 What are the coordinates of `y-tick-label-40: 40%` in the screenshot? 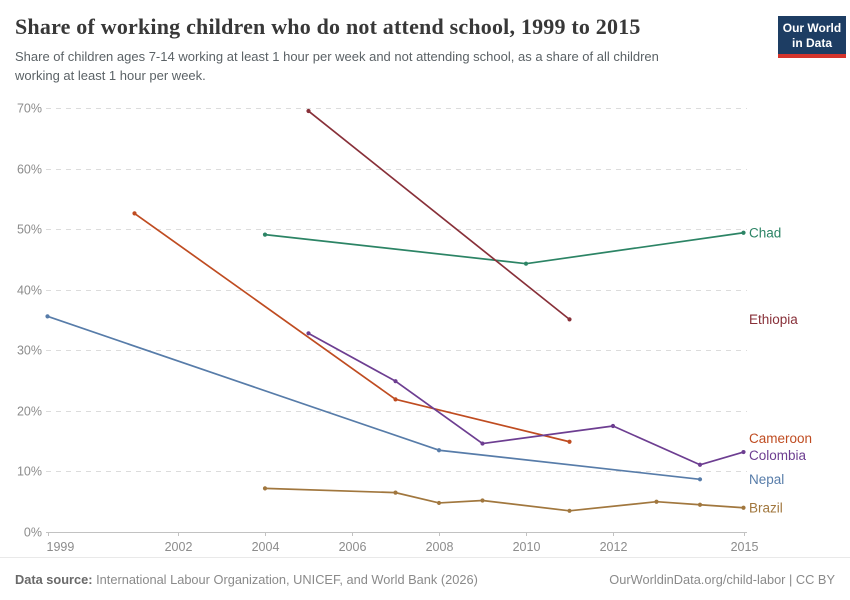 It's located at (29, 291).